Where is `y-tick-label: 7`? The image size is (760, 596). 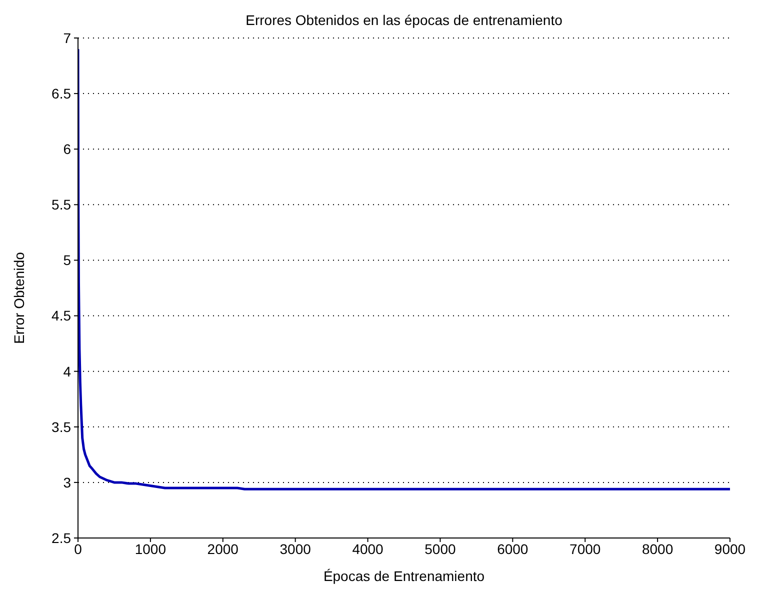
y-tick-label: 7 is located at coordinates (67, 38).